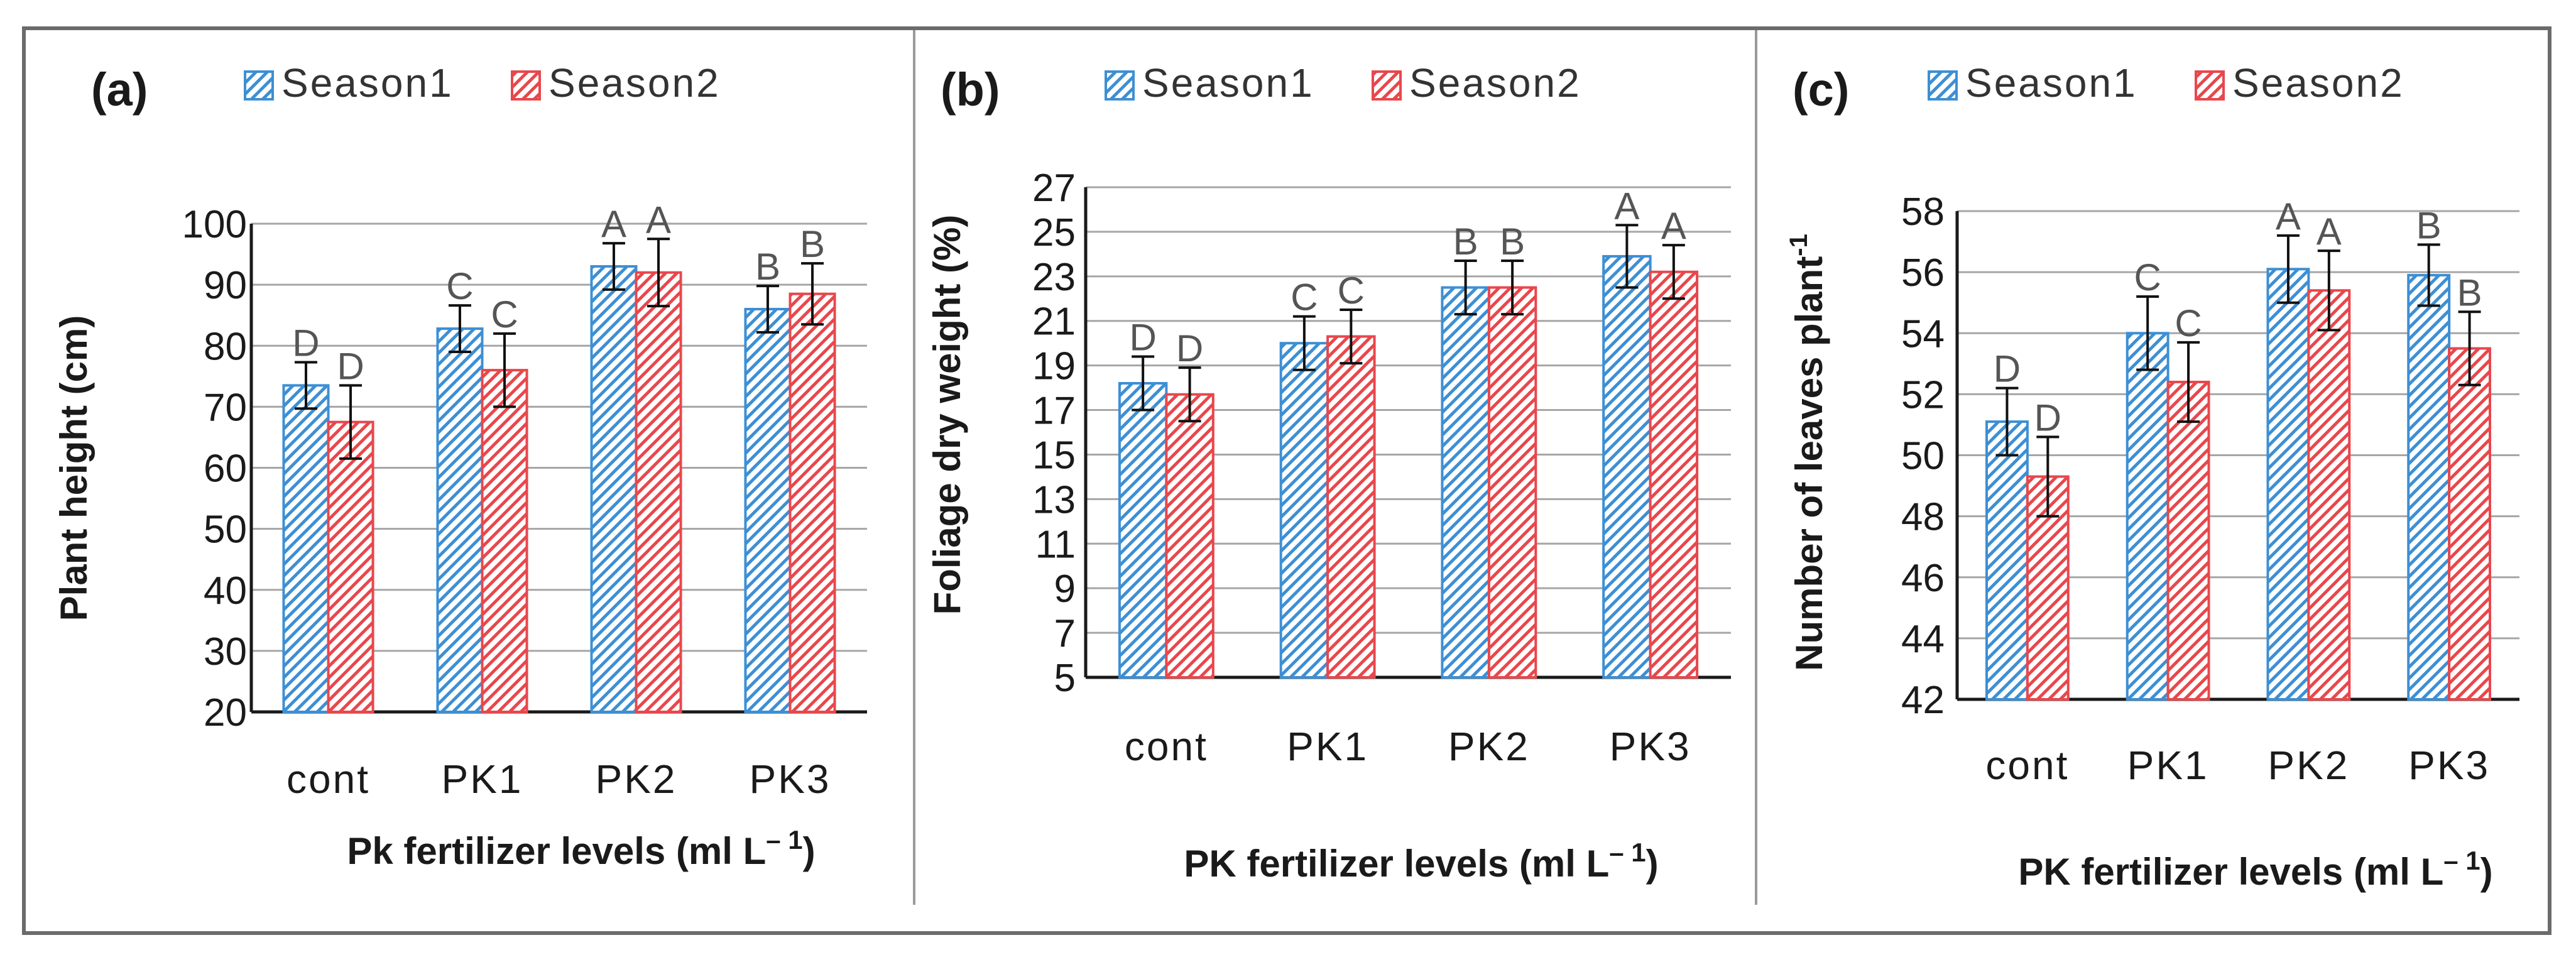 Image resolution: width=2576 pixels, height=967 pixels. I want to click on y-tick-label: 100, so click(214, 224).